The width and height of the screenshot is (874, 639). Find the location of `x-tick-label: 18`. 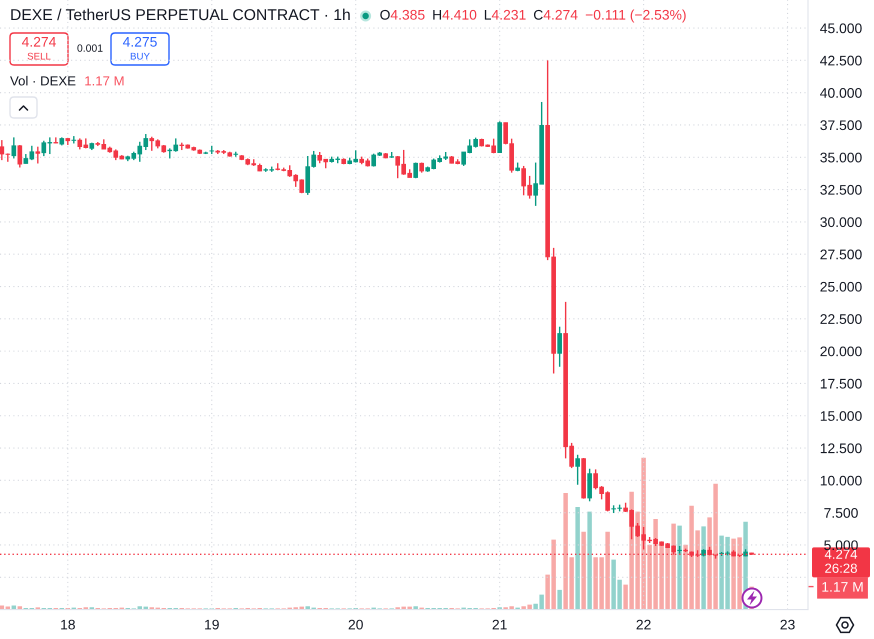

x-tick-label: 18 is located at coordinates (68, 625).